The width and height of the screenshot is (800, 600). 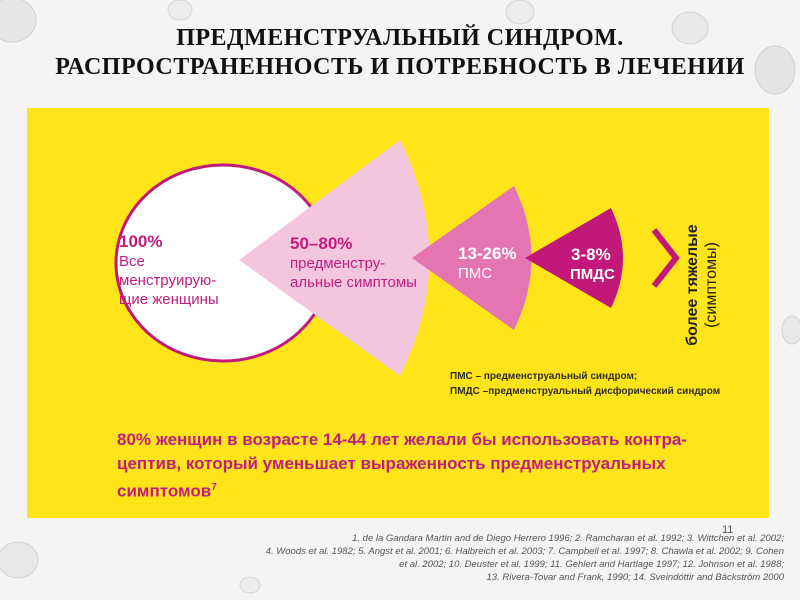 I want to click on stage-pmdd-shape, so click(x=574, y=258).